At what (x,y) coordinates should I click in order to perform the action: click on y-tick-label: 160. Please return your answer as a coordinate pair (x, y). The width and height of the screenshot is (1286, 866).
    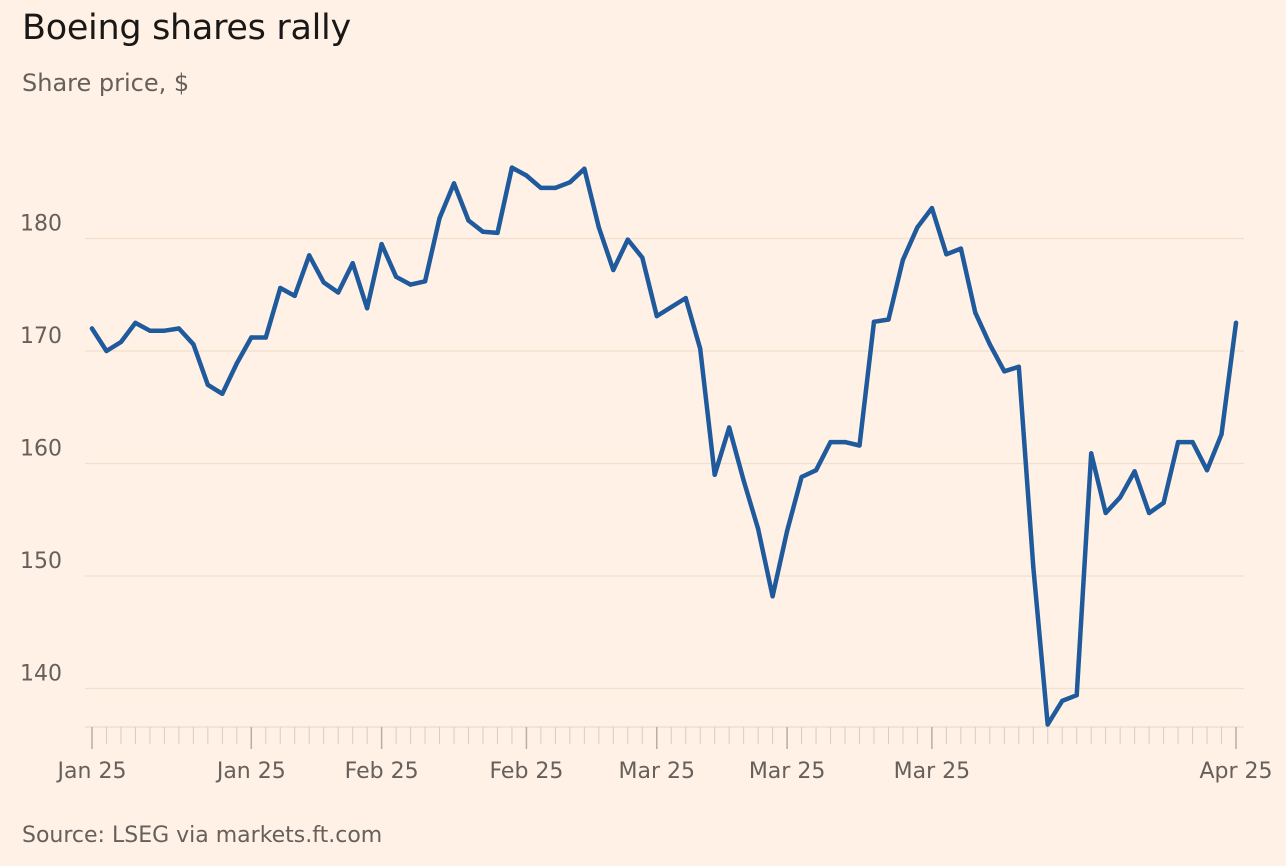
    Looking at the image, I should click on (41, 449).